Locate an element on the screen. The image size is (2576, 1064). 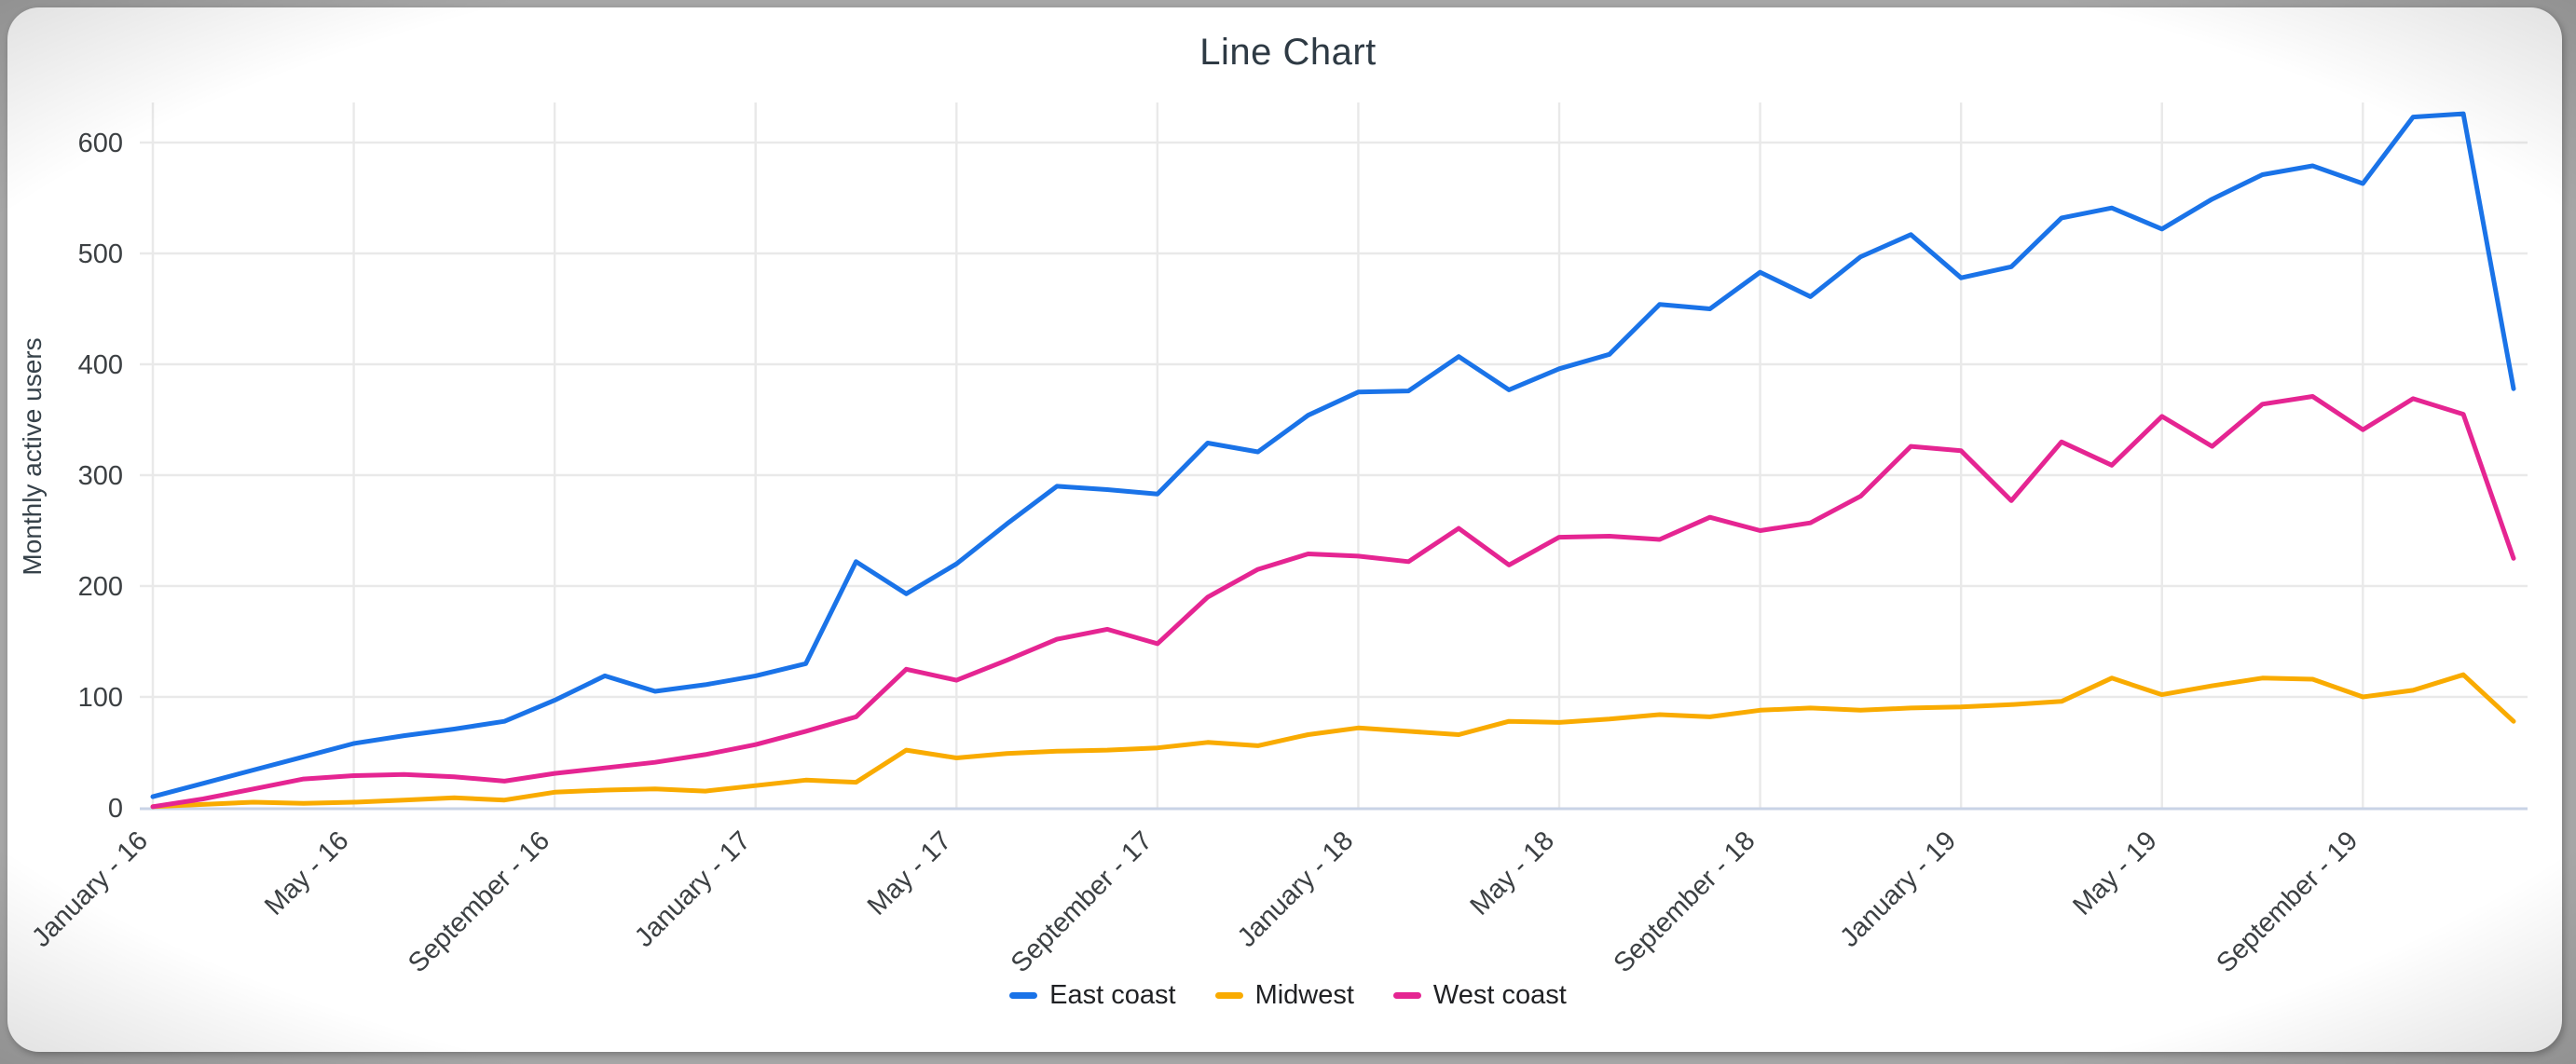
legend-item-midwest: Midwest is located at coordinates (1284, 995).